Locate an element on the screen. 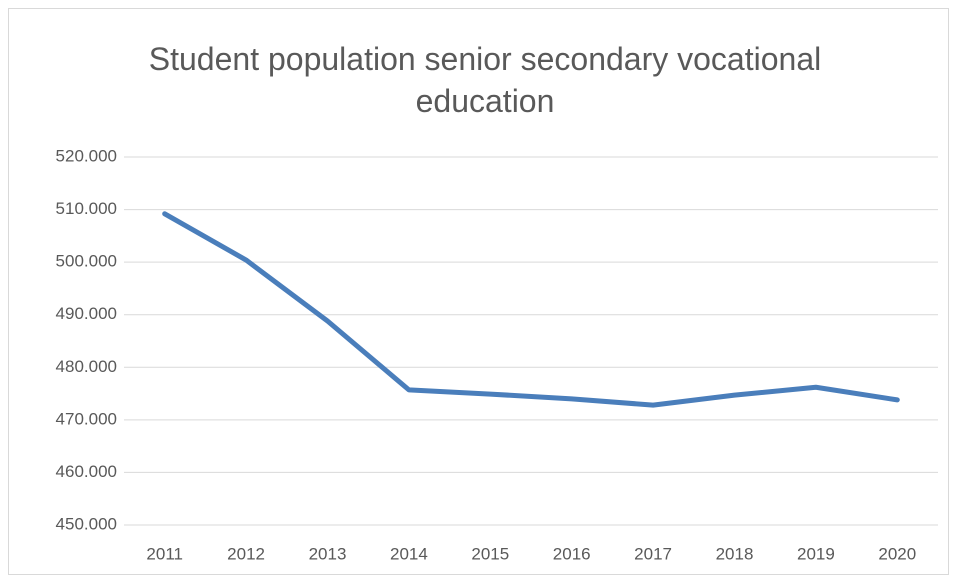 The width and height of the screenshot is (957, 581). y-tick-label: 500.000 is located at coordinates (86, 261).